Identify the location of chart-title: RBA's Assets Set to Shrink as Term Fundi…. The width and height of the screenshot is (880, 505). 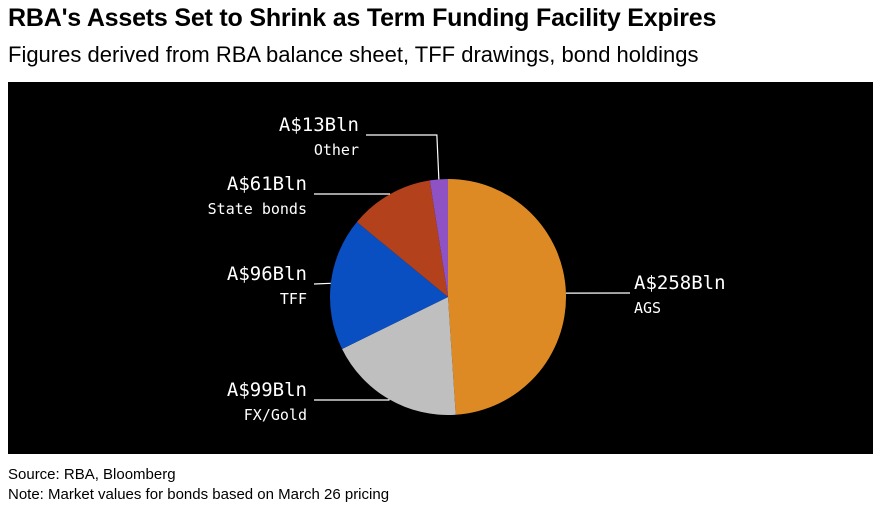
(362, 18).